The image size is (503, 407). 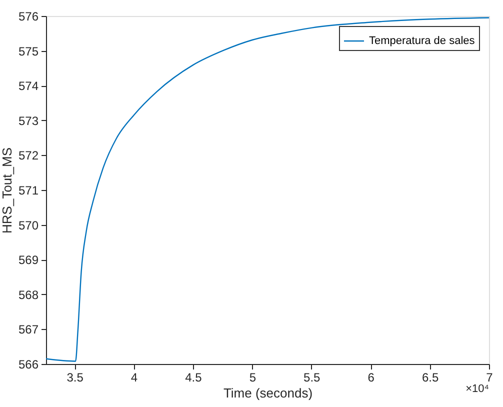 I want to click on x-tick-label: 6, so click(x=371, y=377).